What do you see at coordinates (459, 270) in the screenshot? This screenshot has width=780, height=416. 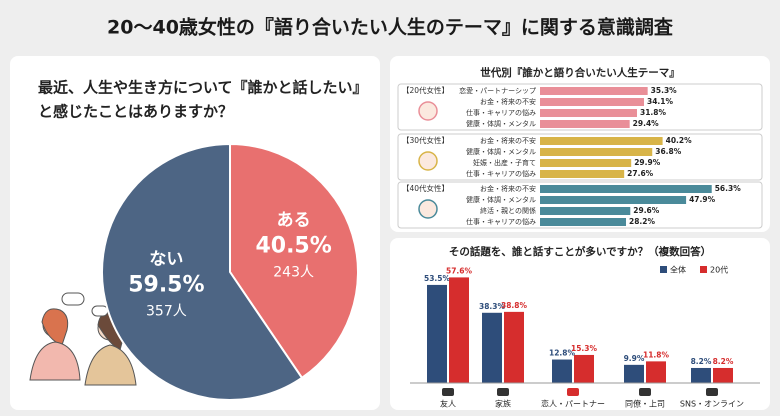 I see `value-label: 57.6%` at bounding box center [459, 270].